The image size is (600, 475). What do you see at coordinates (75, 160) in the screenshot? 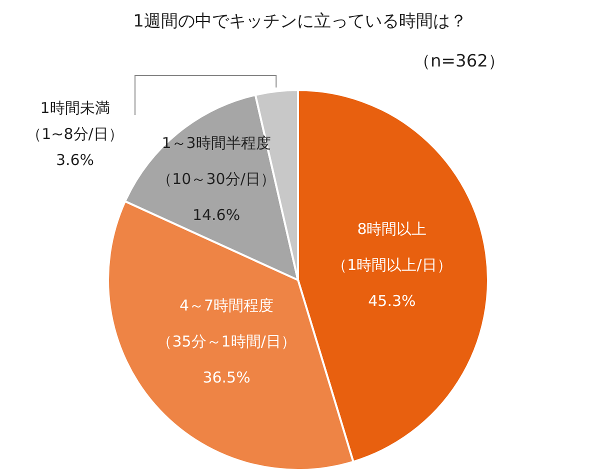
I see `data-label: 3.6%` at bounding box center [75, 160].